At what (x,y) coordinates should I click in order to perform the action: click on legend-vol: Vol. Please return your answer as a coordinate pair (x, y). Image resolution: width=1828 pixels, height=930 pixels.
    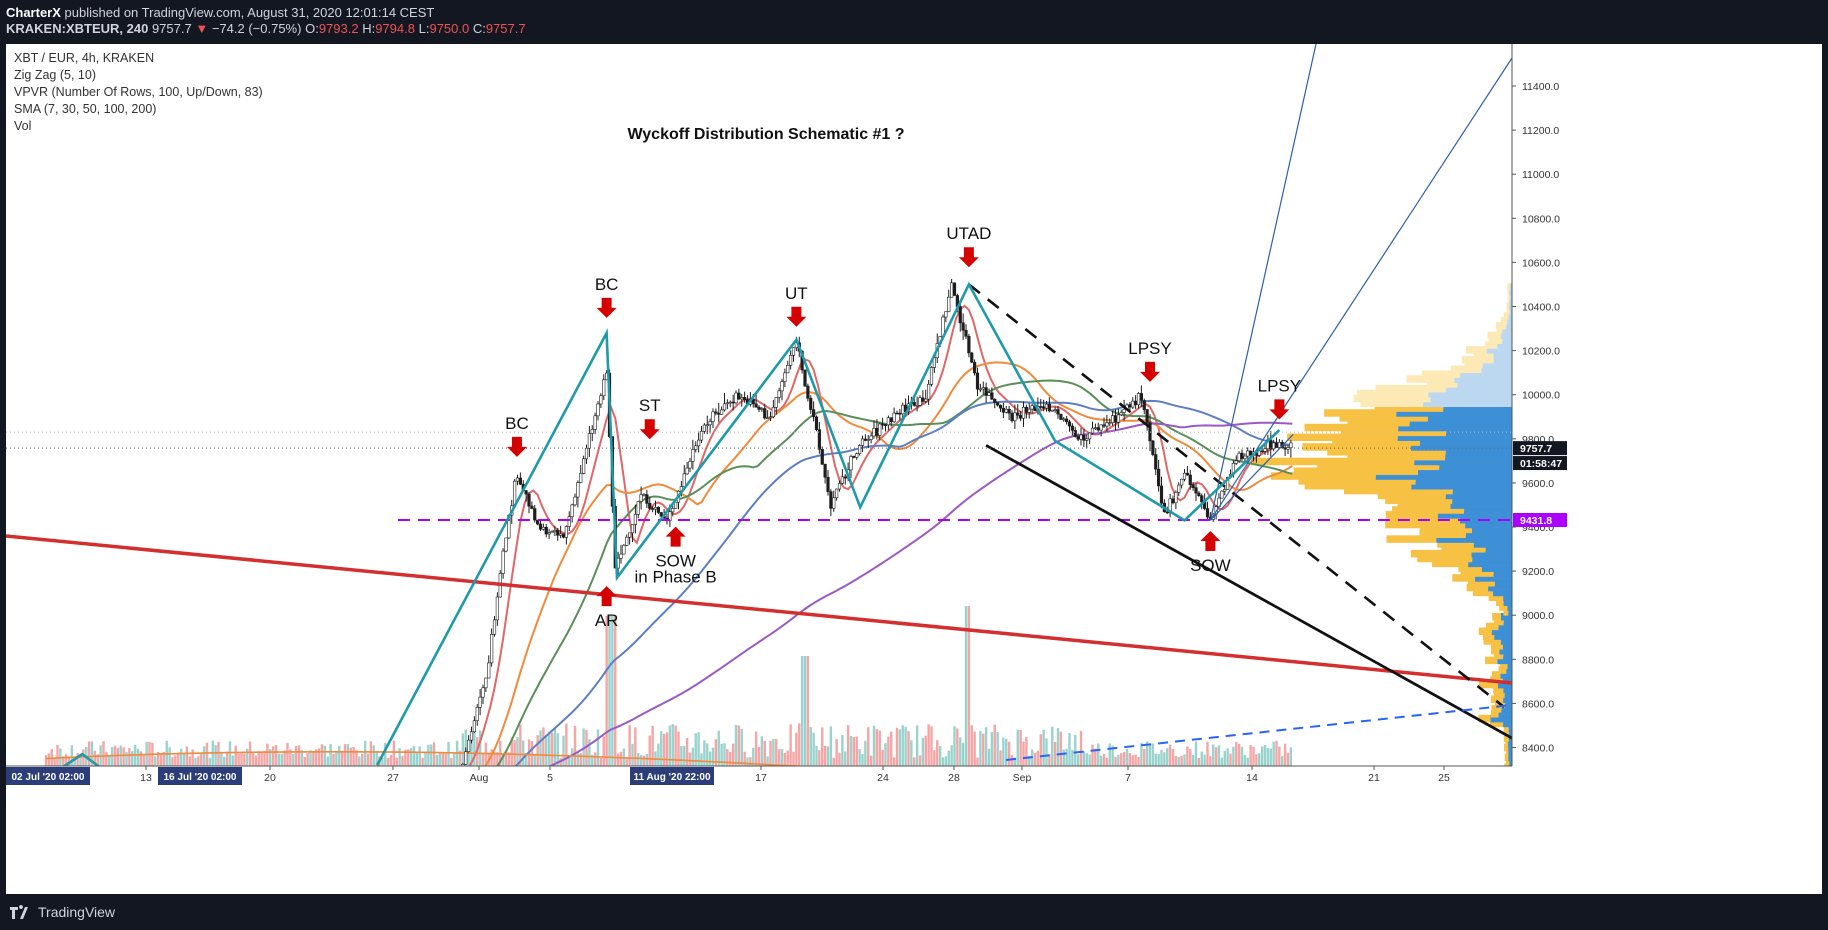
    Looking at the image, I should click on (23, 126).